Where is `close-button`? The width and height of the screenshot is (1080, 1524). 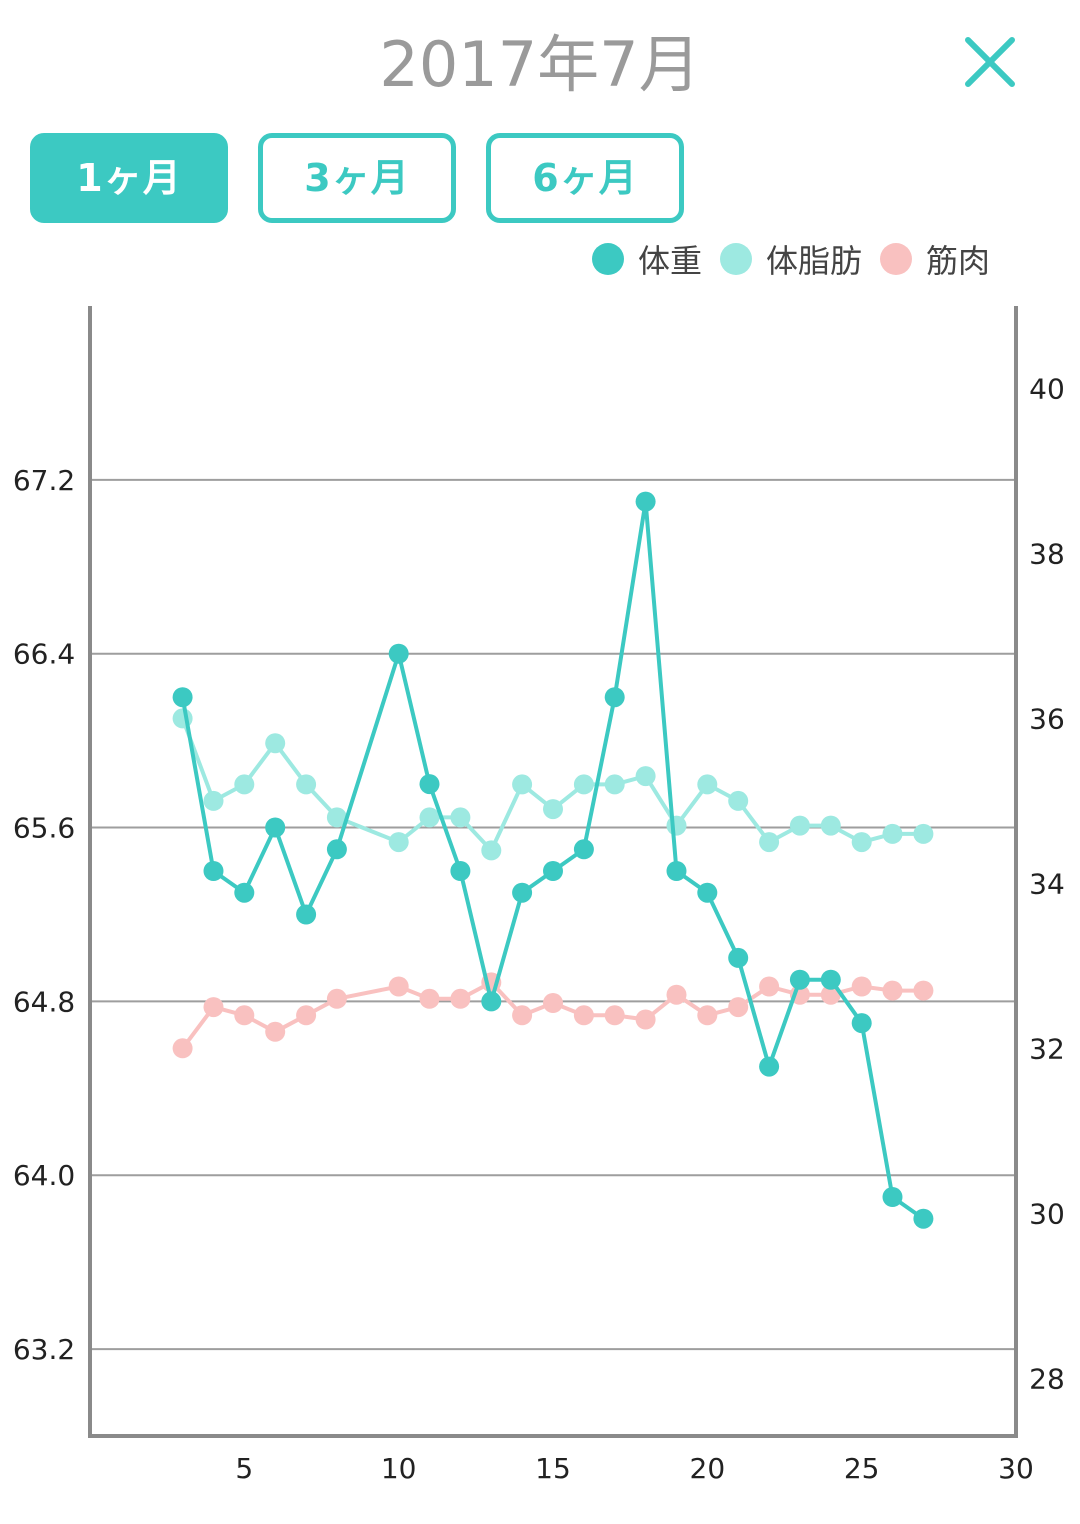
close-button is located at coordinates (990, 62).